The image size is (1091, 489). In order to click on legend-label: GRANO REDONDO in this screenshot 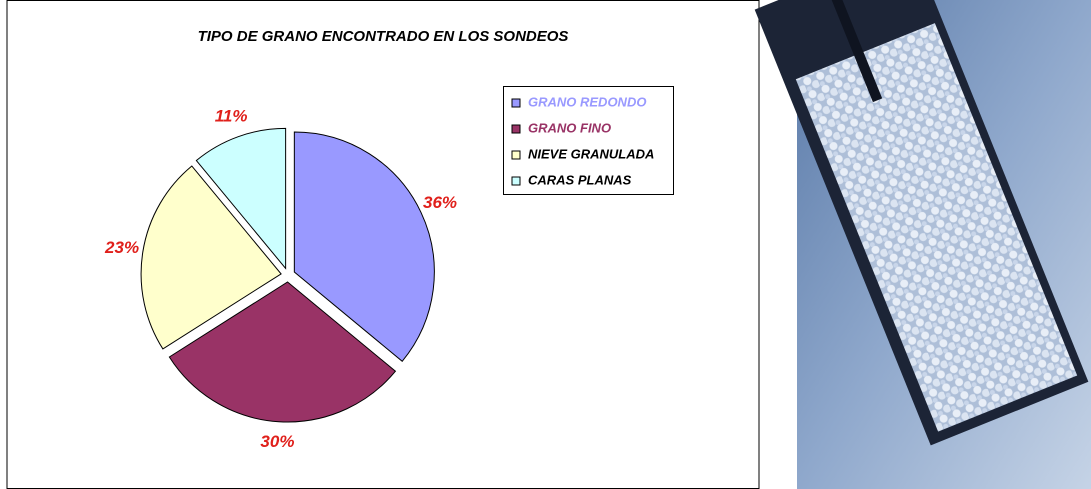, I will do `click(587, 101)`.